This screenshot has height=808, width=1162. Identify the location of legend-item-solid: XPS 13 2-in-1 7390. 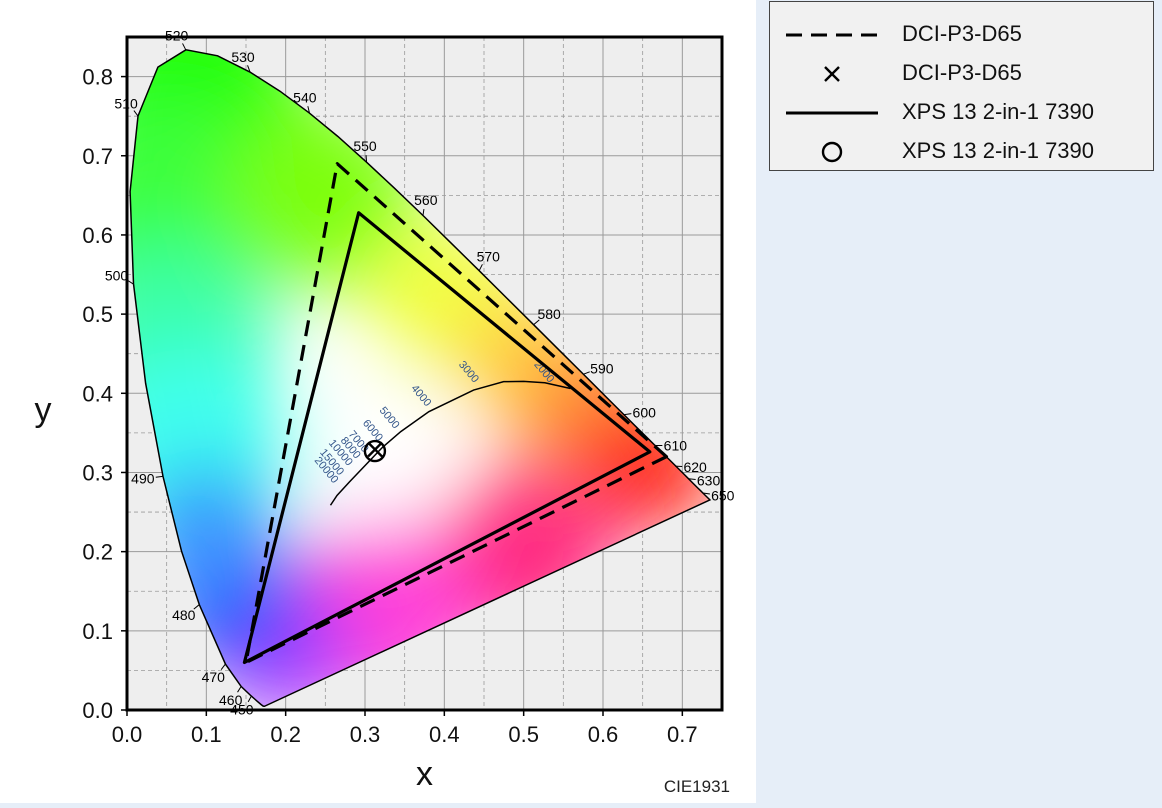
(961, 112).